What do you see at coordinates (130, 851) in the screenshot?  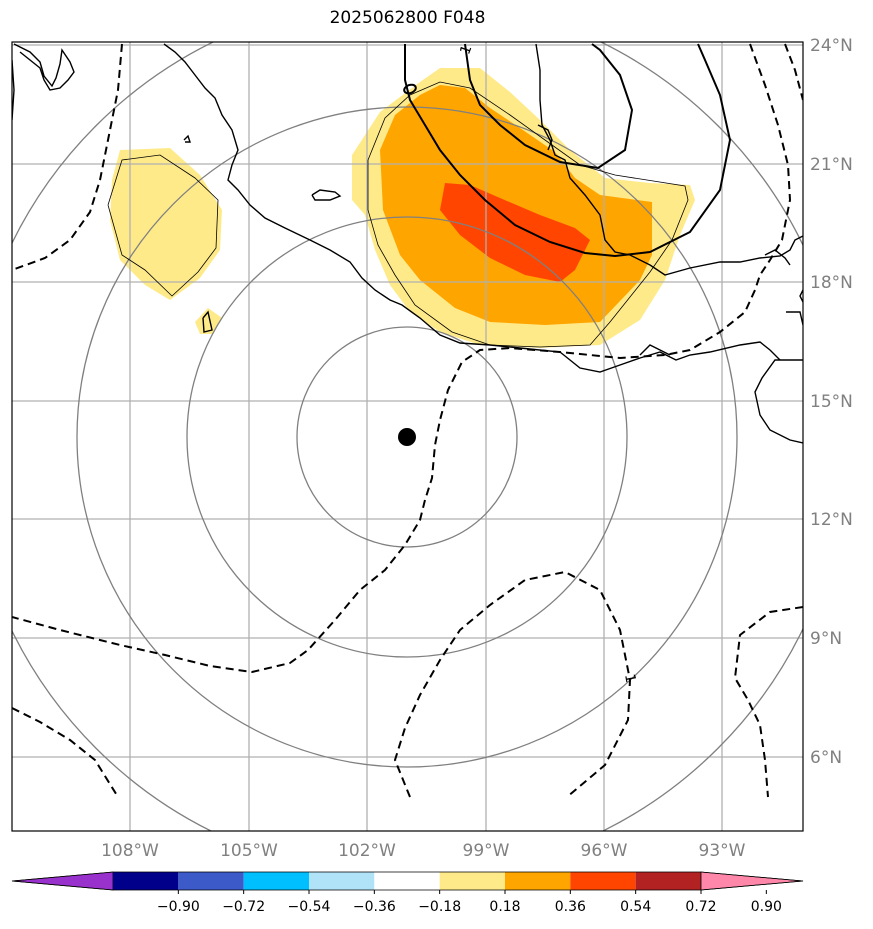 I see `lon-label: 108°W` at bounding box center [130, 851].